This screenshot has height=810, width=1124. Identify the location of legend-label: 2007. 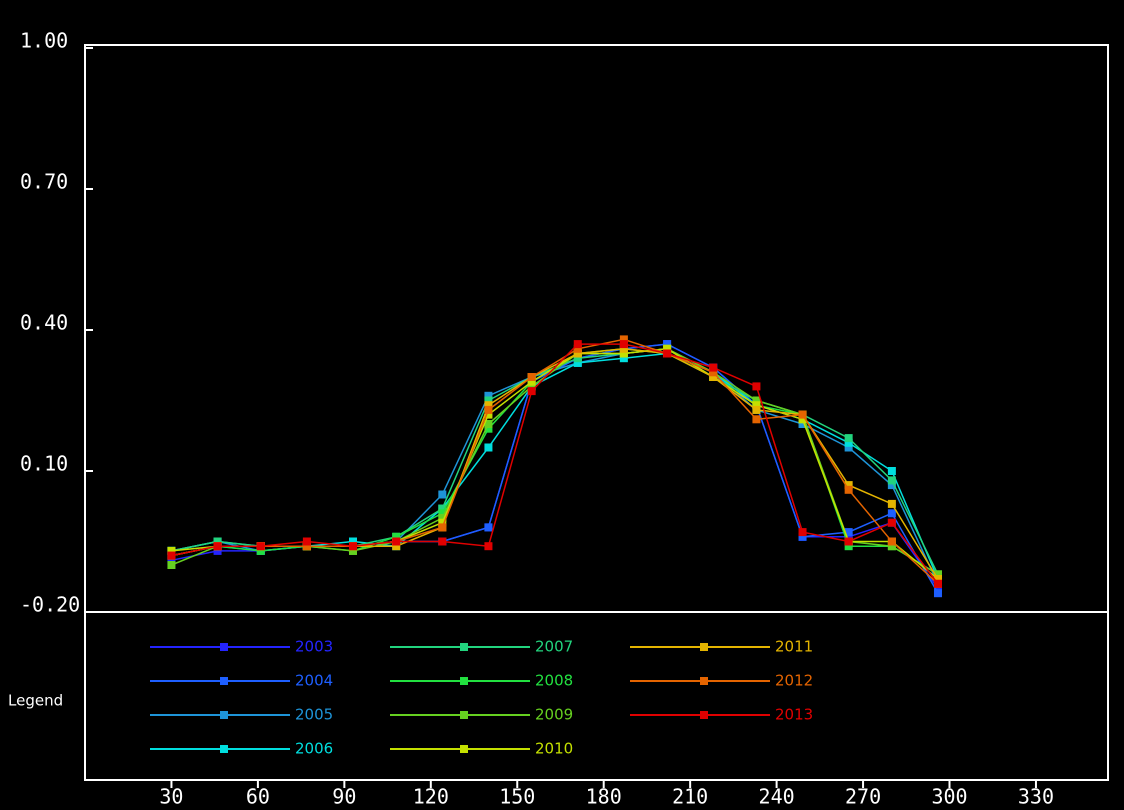
(554, 647).